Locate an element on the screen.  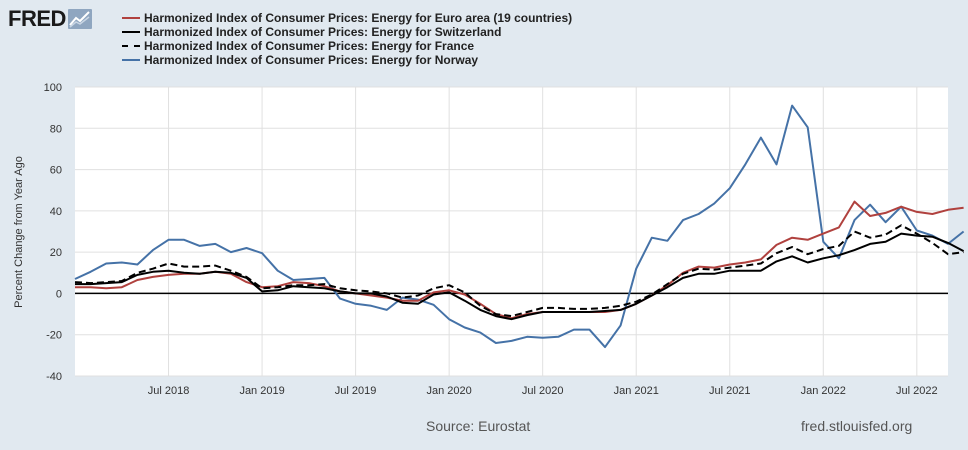
y-tick-label: -40 is located at coordinates (54, 377).